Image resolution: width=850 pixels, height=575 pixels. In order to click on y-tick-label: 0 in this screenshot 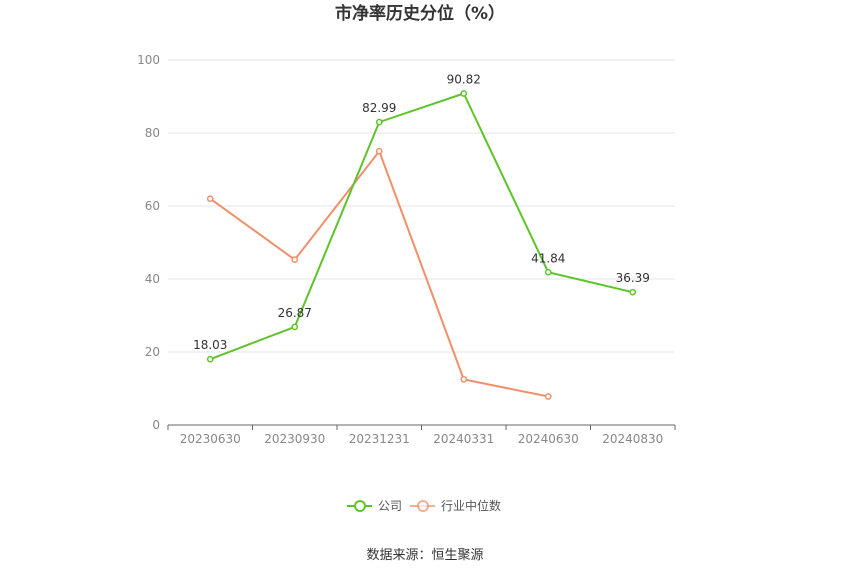, I will do `click(156, 425)`.